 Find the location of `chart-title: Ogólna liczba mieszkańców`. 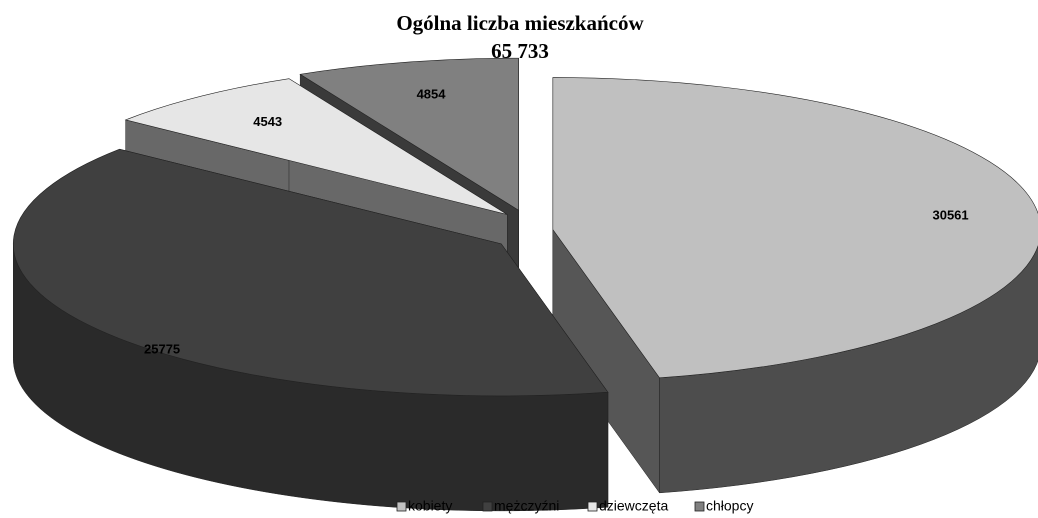

chart-title: Ogólna liczba mieszkańców is located at coordinates (520, 23).